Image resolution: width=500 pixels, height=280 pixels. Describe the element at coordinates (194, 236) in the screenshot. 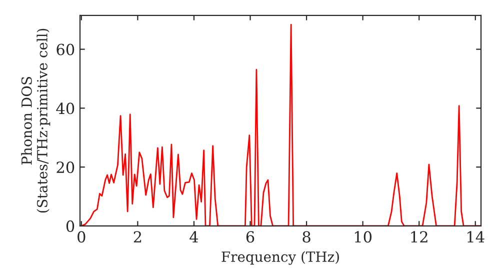

I see `x-tick-label: 4` at that location.